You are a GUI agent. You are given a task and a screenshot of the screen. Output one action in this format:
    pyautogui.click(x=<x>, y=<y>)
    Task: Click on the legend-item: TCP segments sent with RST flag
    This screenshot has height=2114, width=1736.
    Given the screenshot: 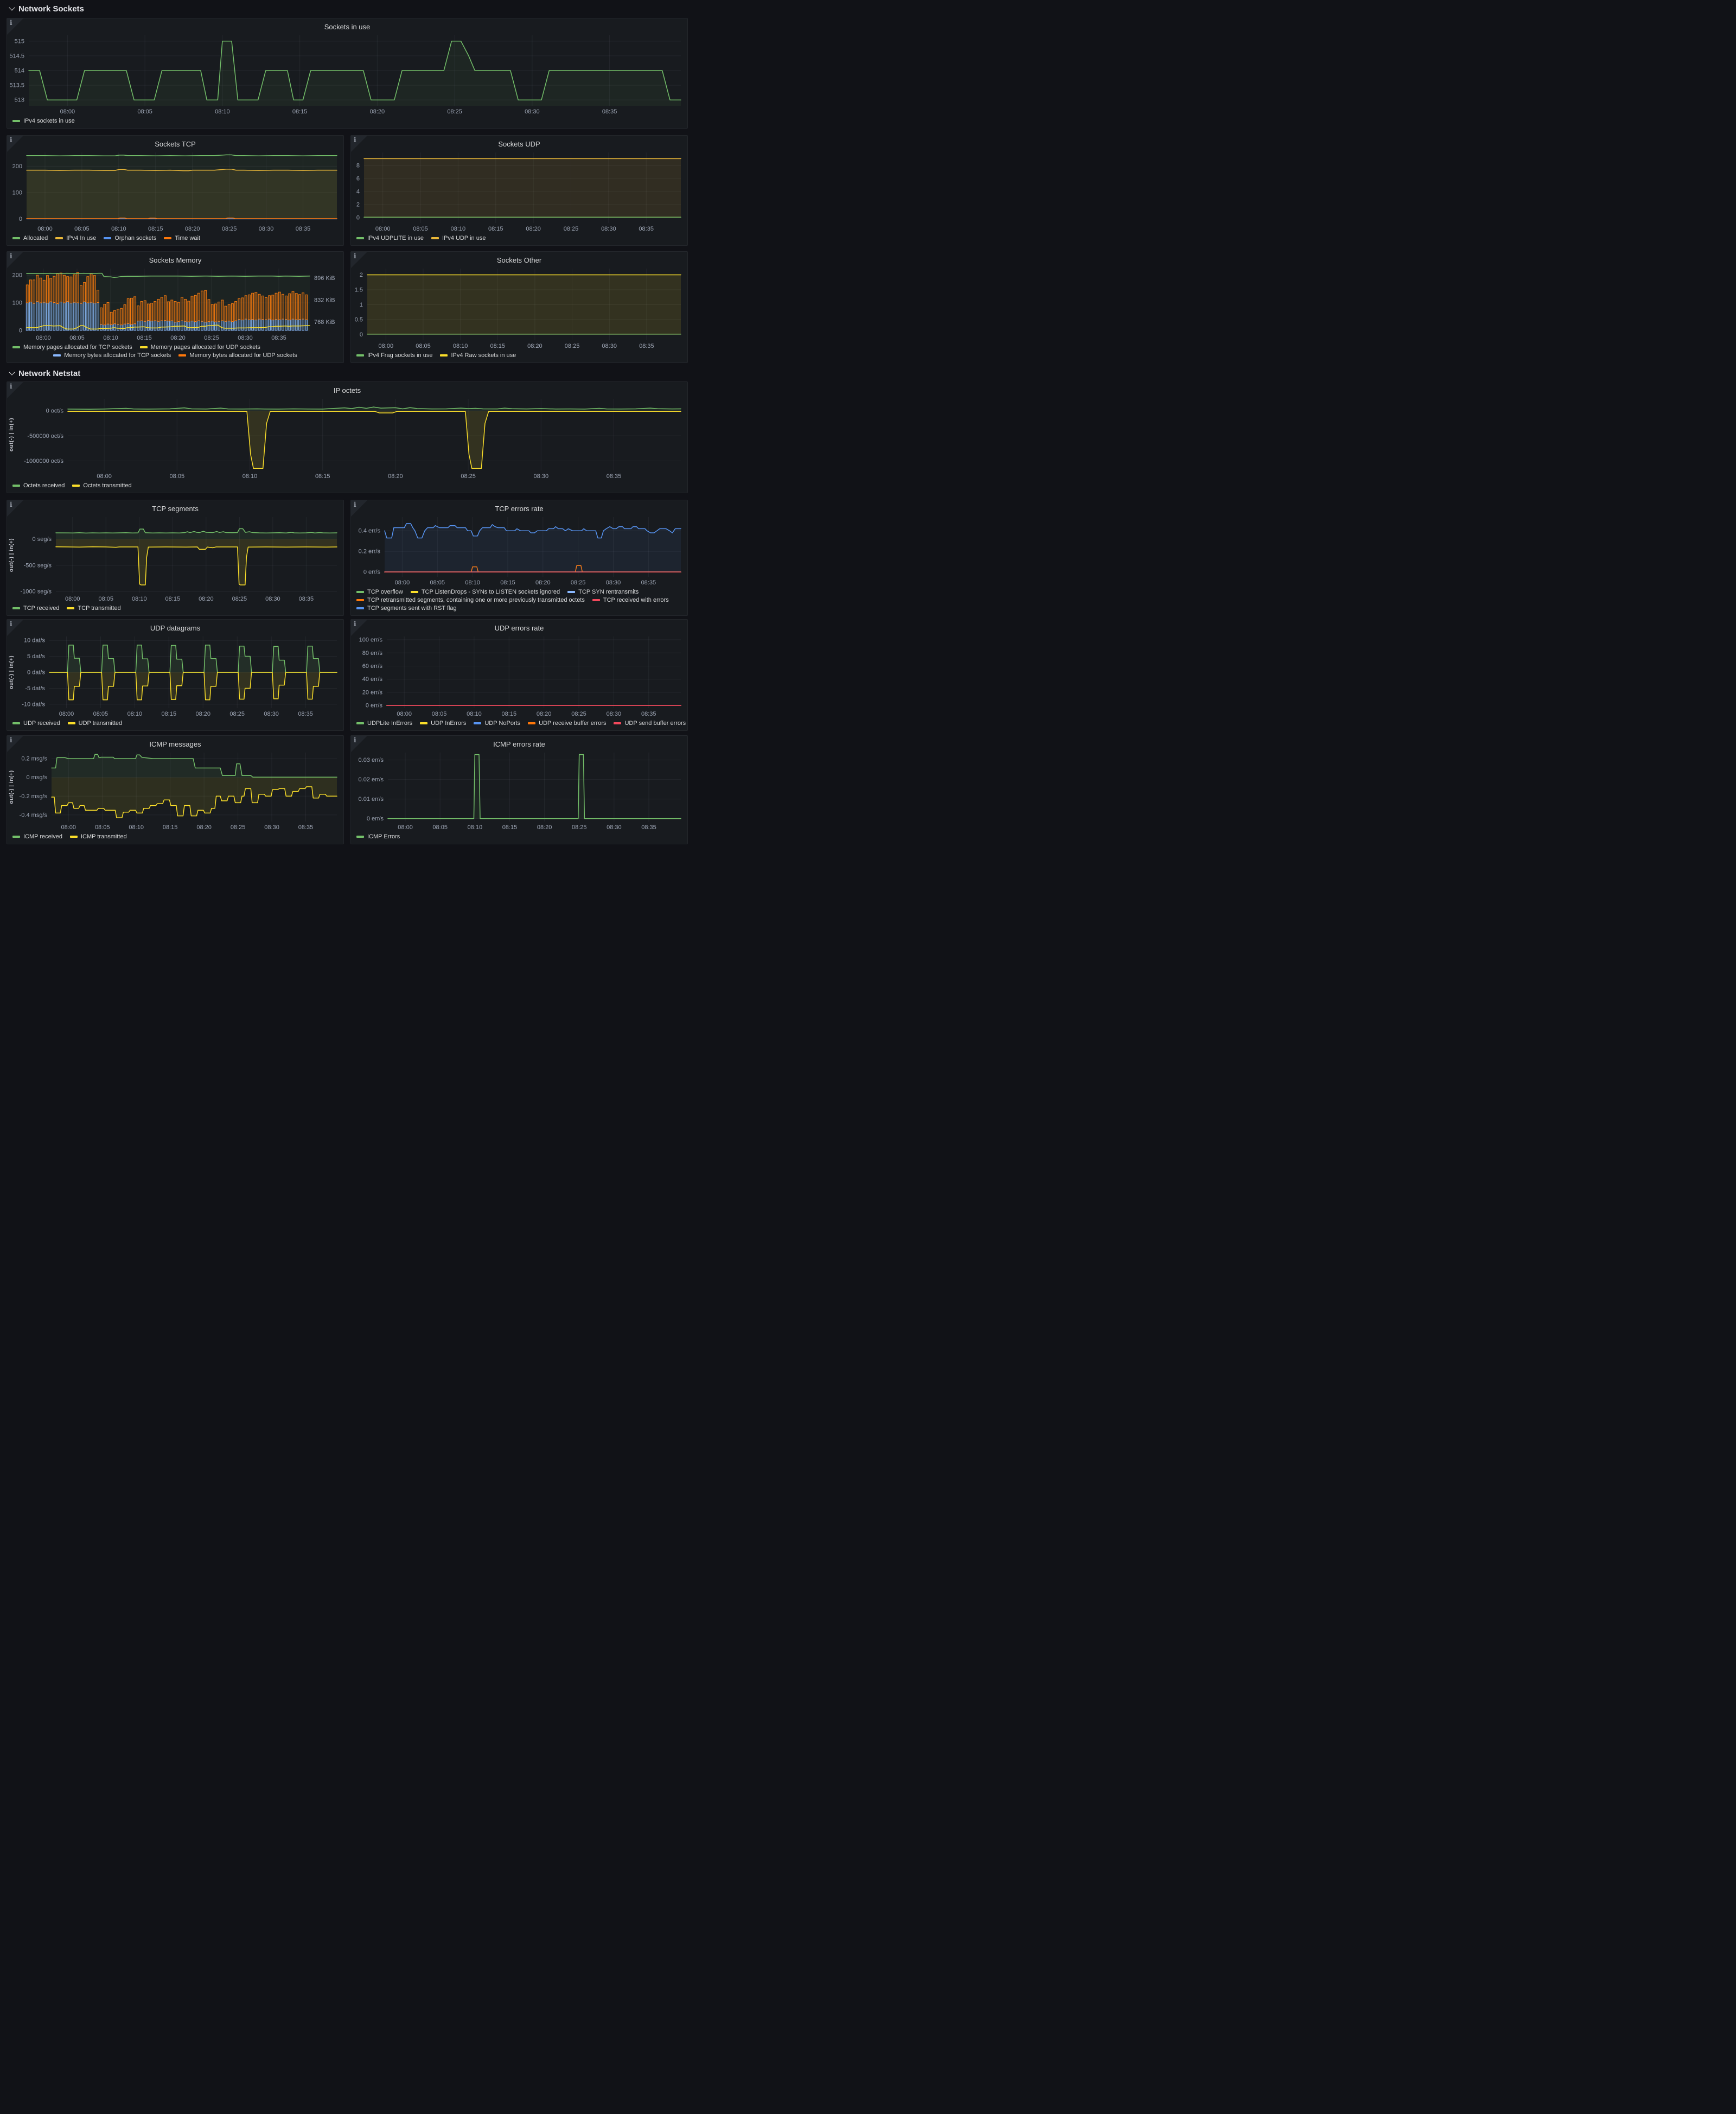 What is the action you would take?
    pyautogui.click(x=406, y=608)
    